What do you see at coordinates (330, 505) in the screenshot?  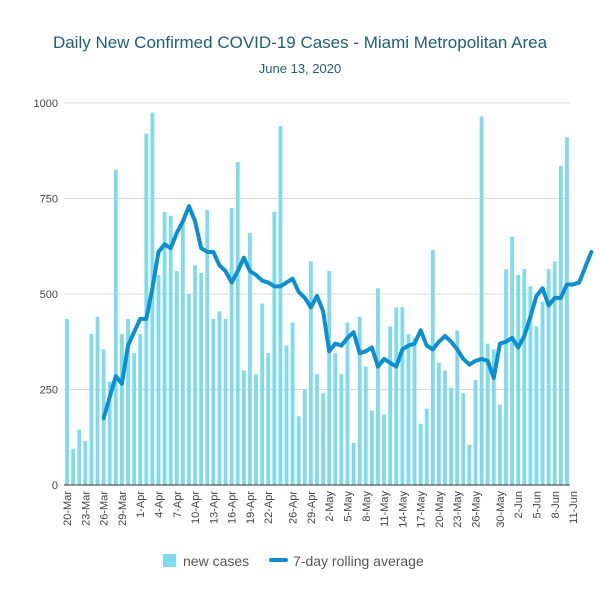 I see `x-tick-label: 2-May` at bounding box center [330, 505].